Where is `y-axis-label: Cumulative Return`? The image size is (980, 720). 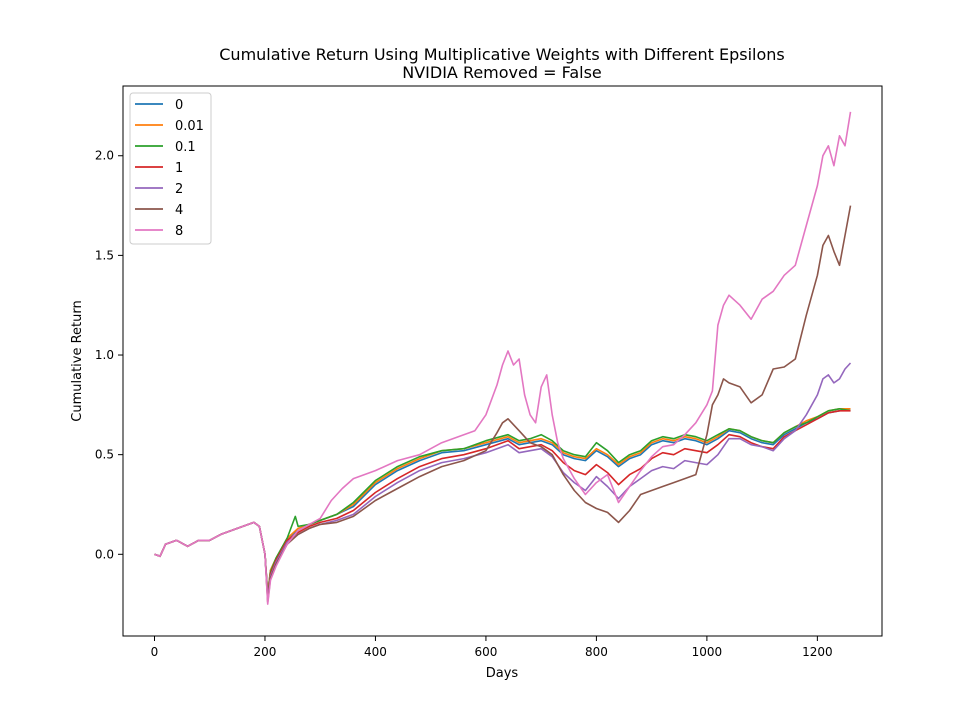
y-axis-label: Cumulative Return is located at coordinates (77, 360).